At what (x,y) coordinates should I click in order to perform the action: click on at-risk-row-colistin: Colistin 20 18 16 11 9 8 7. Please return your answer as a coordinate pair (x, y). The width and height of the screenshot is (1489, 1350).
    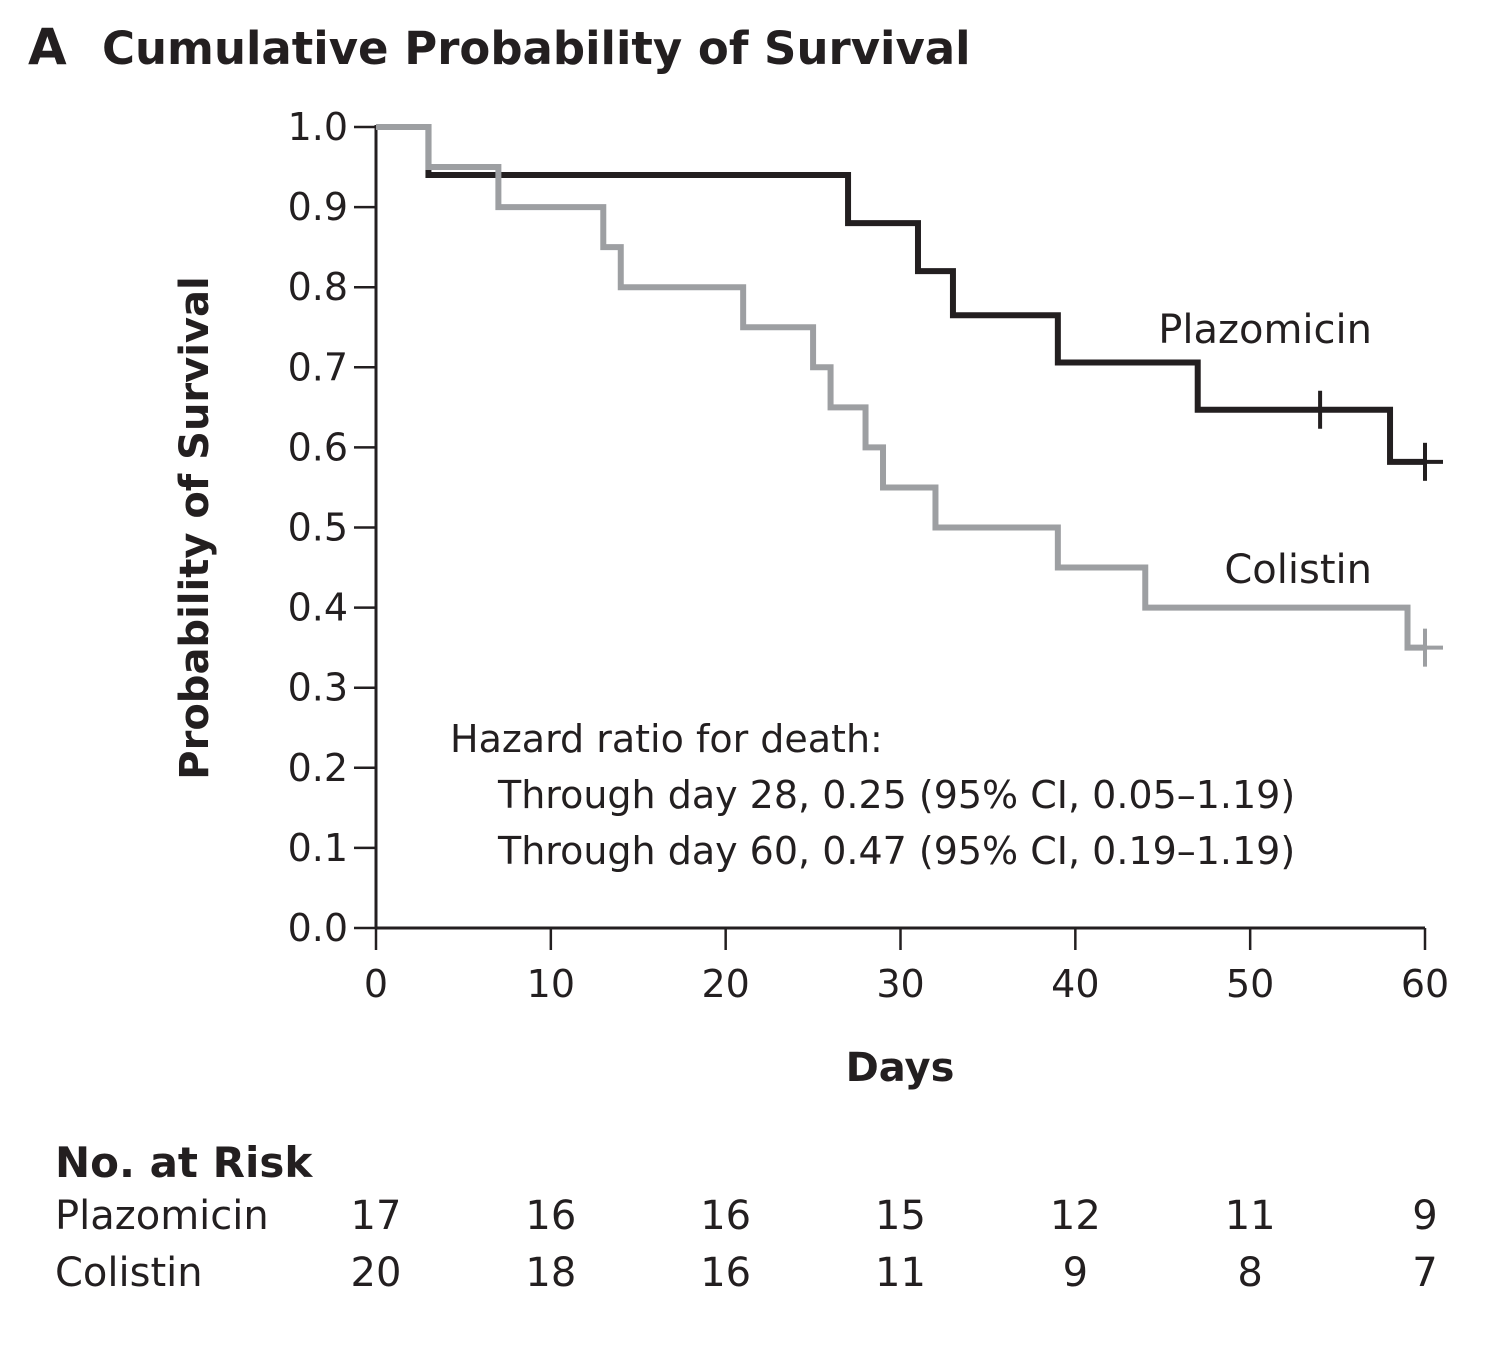
    Looking at the image, I should click on (744, 1275).